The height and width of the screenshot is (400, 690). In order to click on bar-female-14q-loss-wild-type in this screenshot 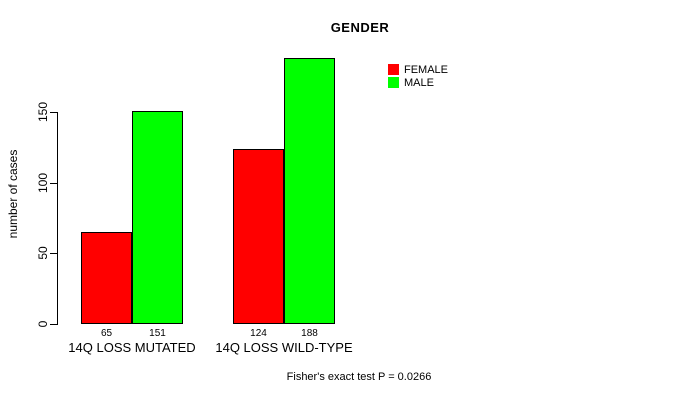, I will do `click(258, 236)`.